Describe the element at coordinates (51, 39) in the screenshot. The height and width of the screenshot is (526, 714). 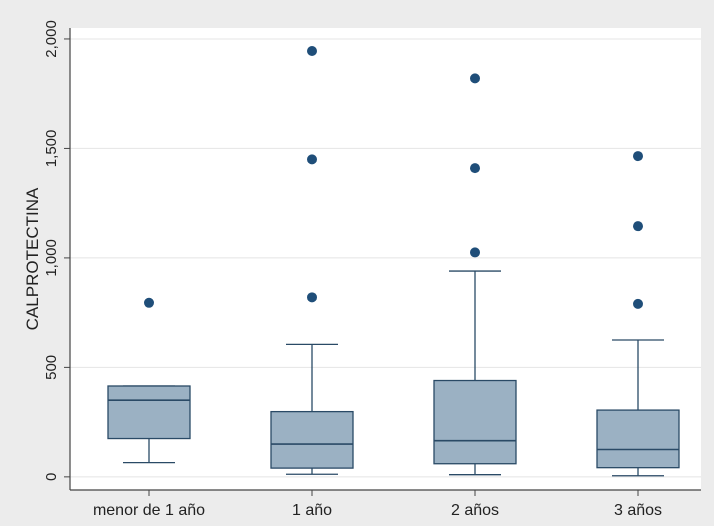
I see `y-tick-label: 2,000` at that location.